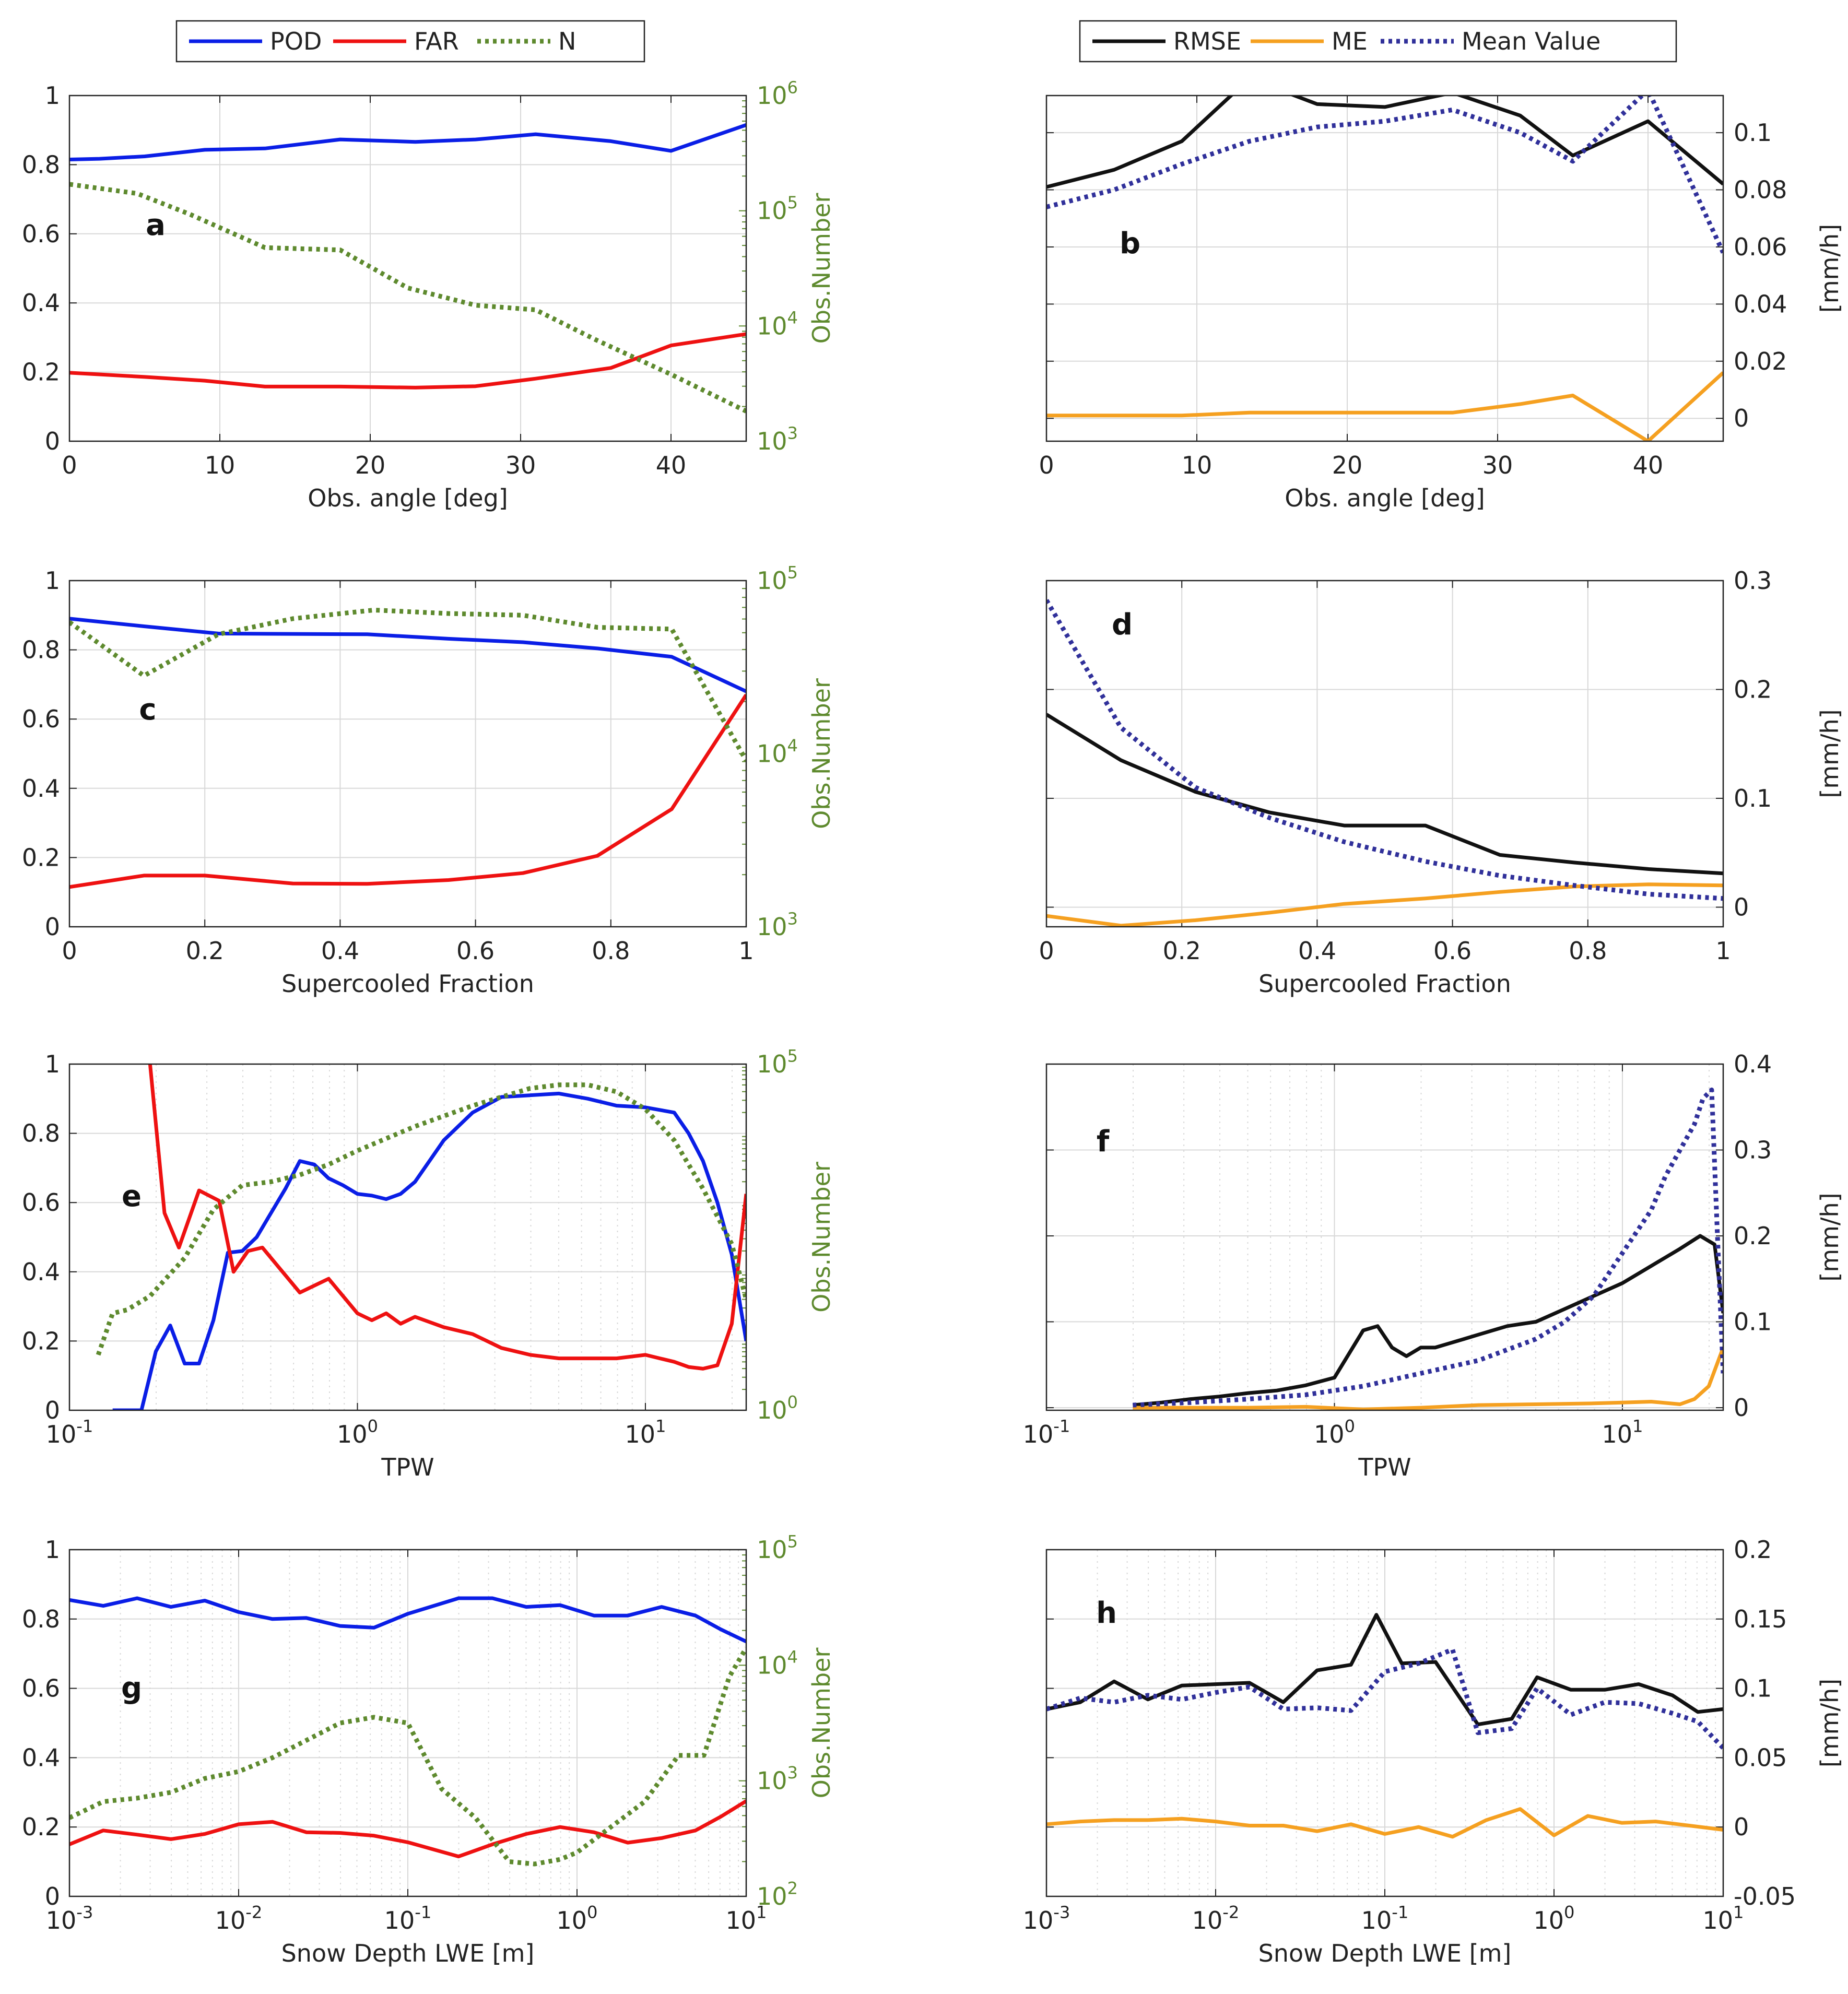 This screenshot has width=1848, height=1994. I want to click on panel-a-ytick-label: 1, so click(52, 96).